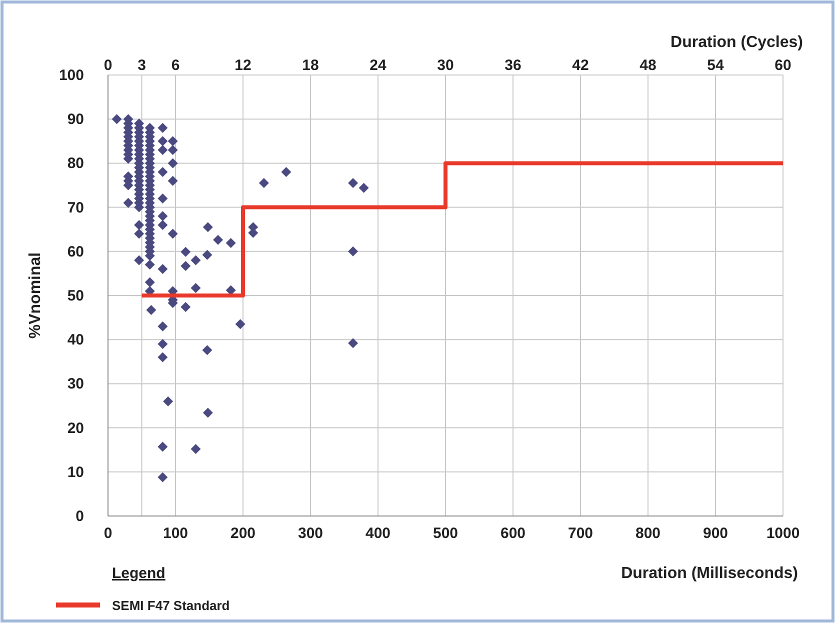 The height and width of the screenshot is (623, 835). What do you see at coordinates (243, 533) in the screenshot?
I see `x-tick-label: 200` at bounding box center [243, 533].